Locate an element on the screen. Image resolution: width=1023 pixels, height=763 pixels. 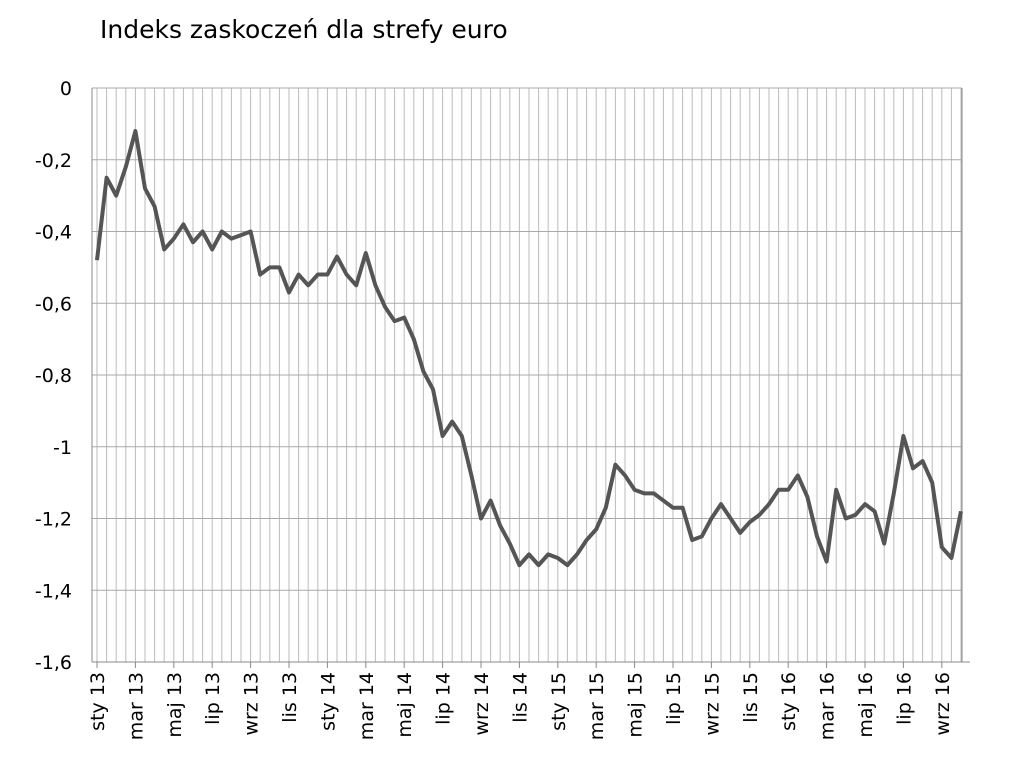
x-tick-label: maj 16 is located at coordinates (866, 705).